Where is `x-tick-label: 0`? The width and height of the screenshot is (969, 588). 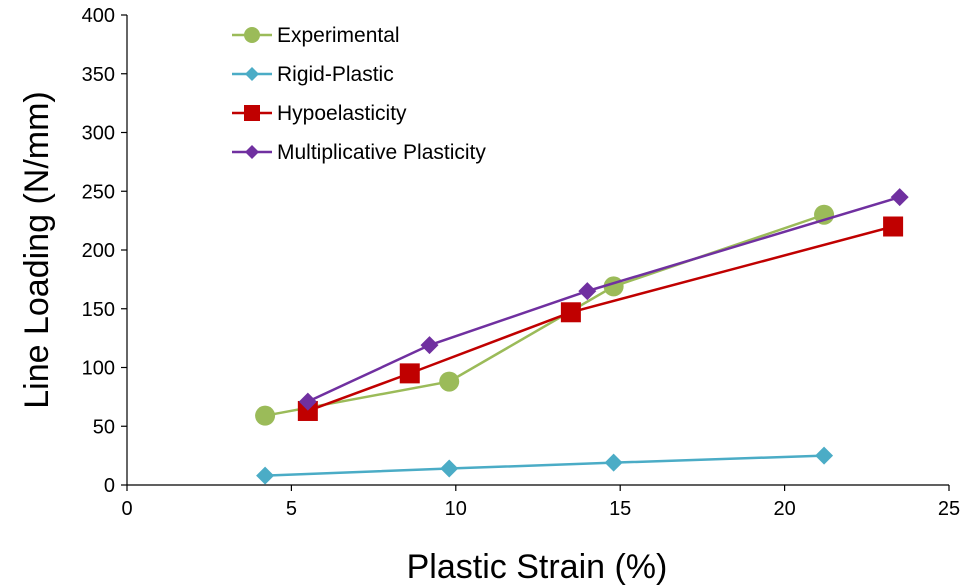 x-tick-label: 0 is located at coordinates (126, 509).